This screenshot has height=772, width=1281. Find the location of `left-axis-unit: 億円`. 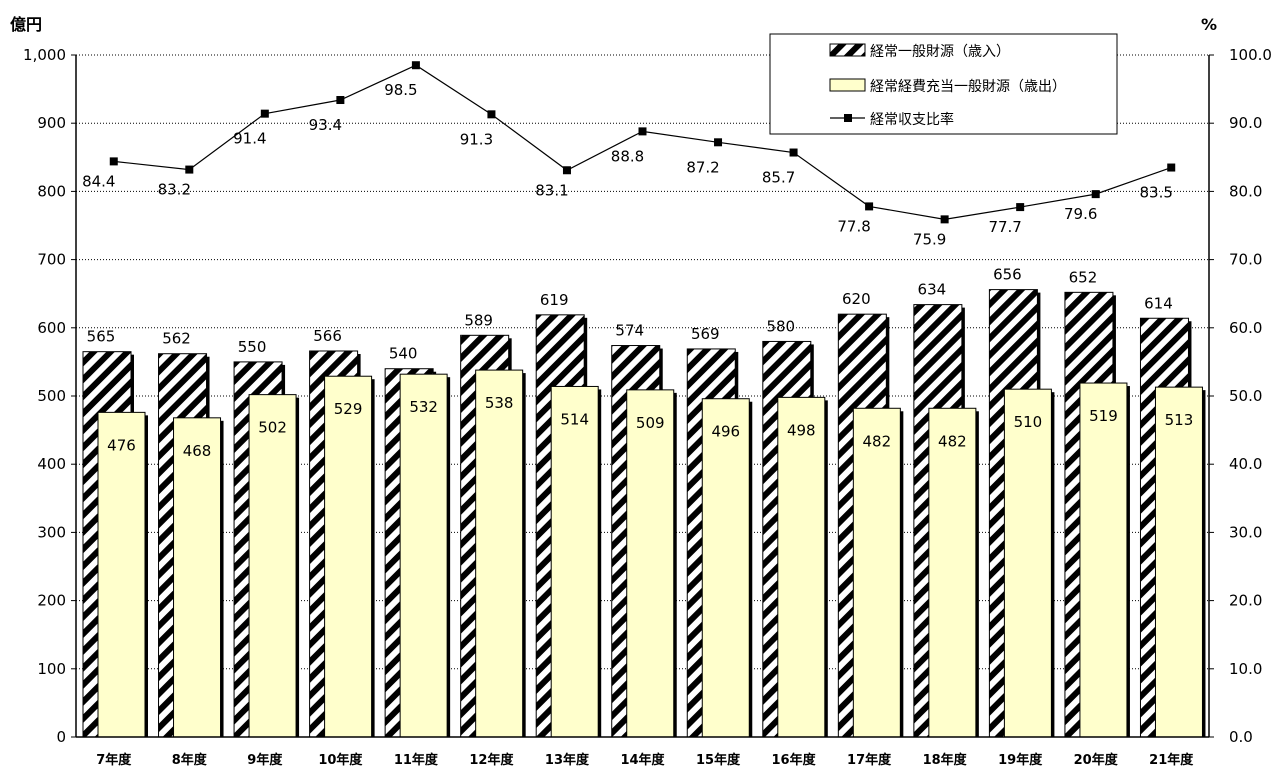

left-axis-unit: 億円 is located at coordinates (26, 24).